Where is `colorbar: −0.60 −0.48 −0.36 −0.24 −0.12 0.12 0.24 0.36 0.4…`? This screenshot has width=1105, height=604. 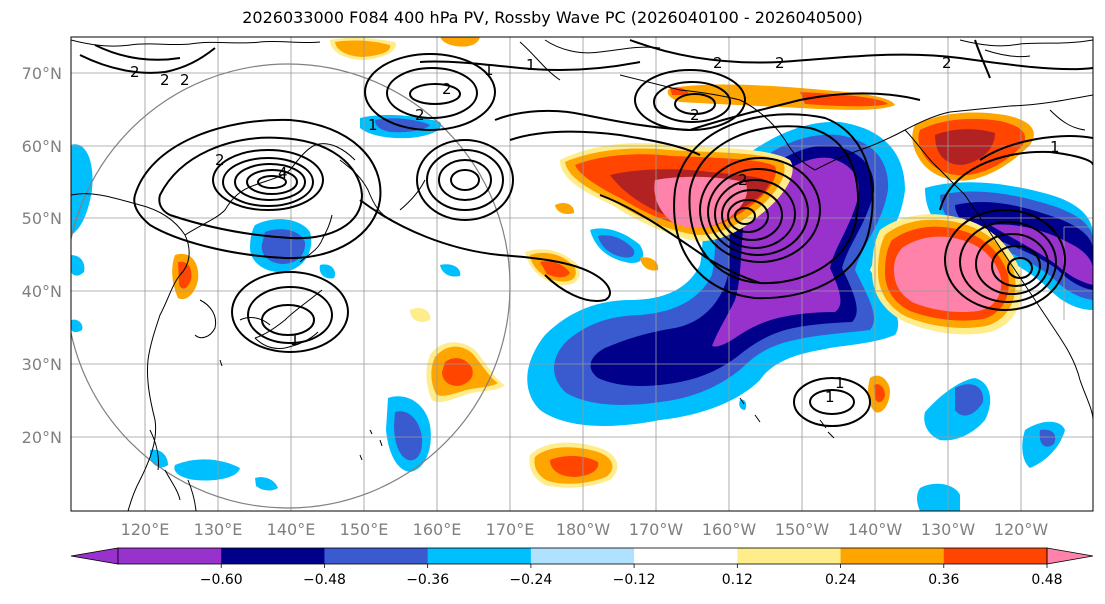 colorbar: −0.60 −0.48 −0.36 −0.24 −0.12 0.12 0.24 0.36 0.4… is located at coordinates (582, 567).